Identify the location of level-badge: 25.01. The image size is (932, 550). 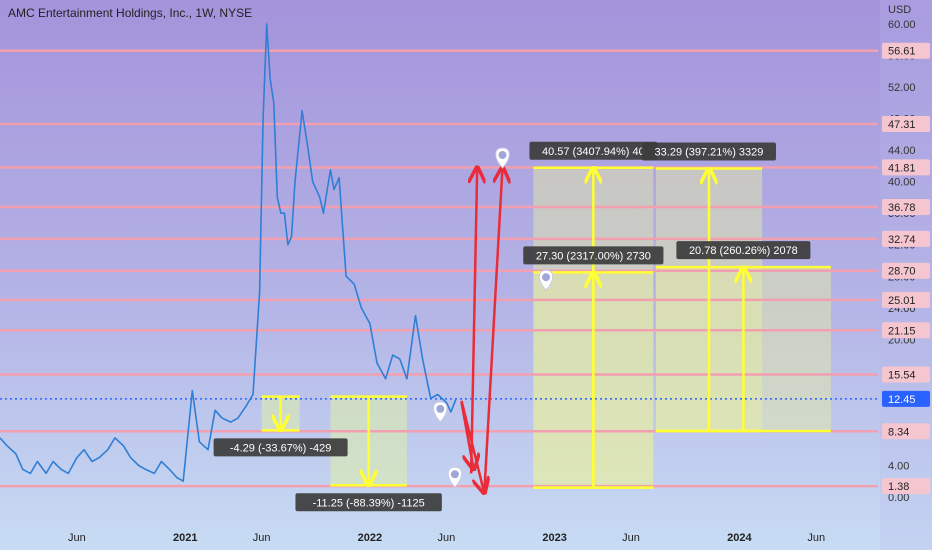
(906, 299).